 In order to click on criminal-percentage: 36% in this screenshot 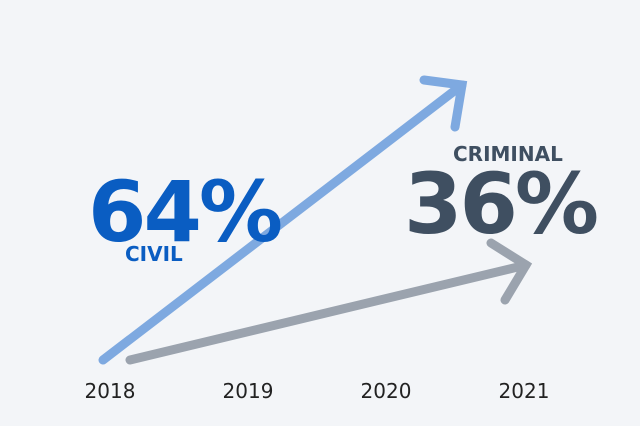, I will do `click(501, 204)`.